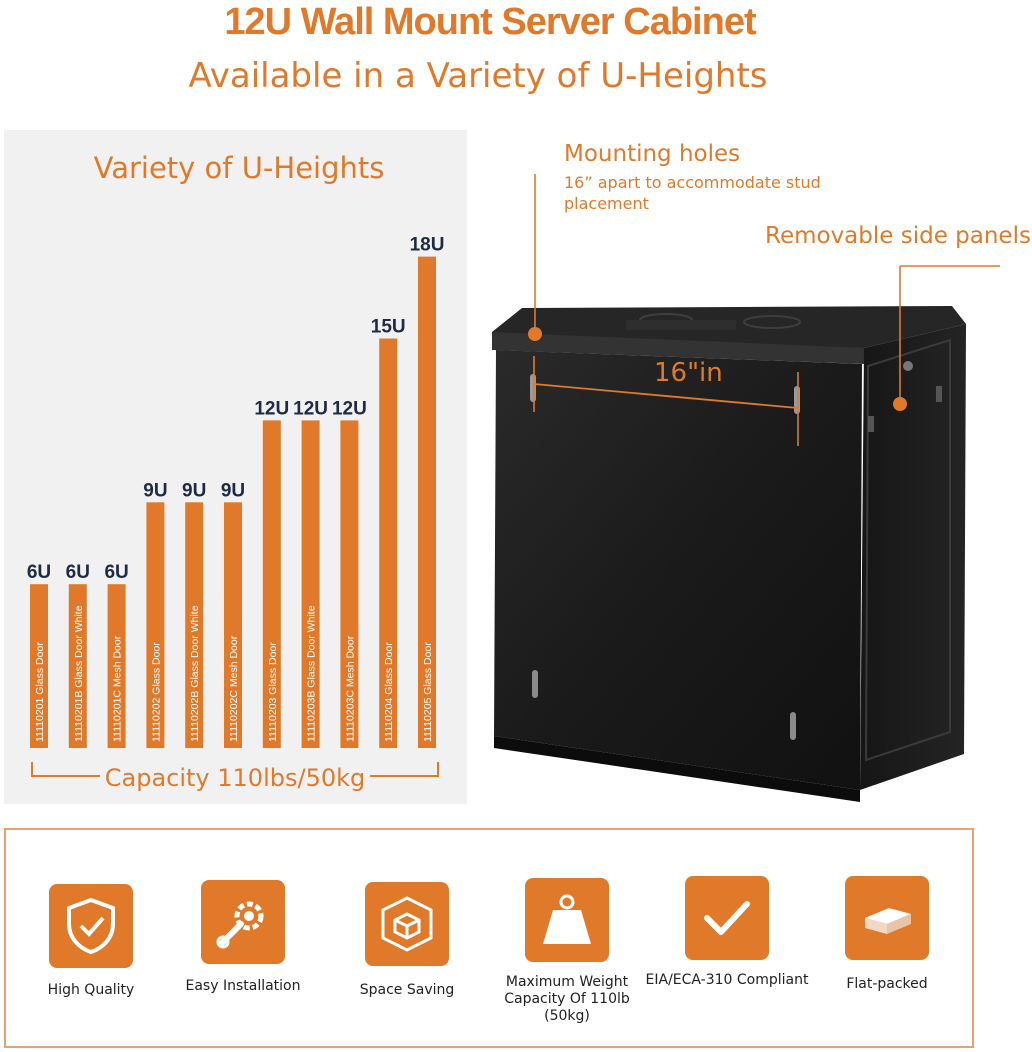  Describe the element at coordinates (195, 673) in the screenshot. I see `bar-category-label: 11110202B Glass Door White` at that location.